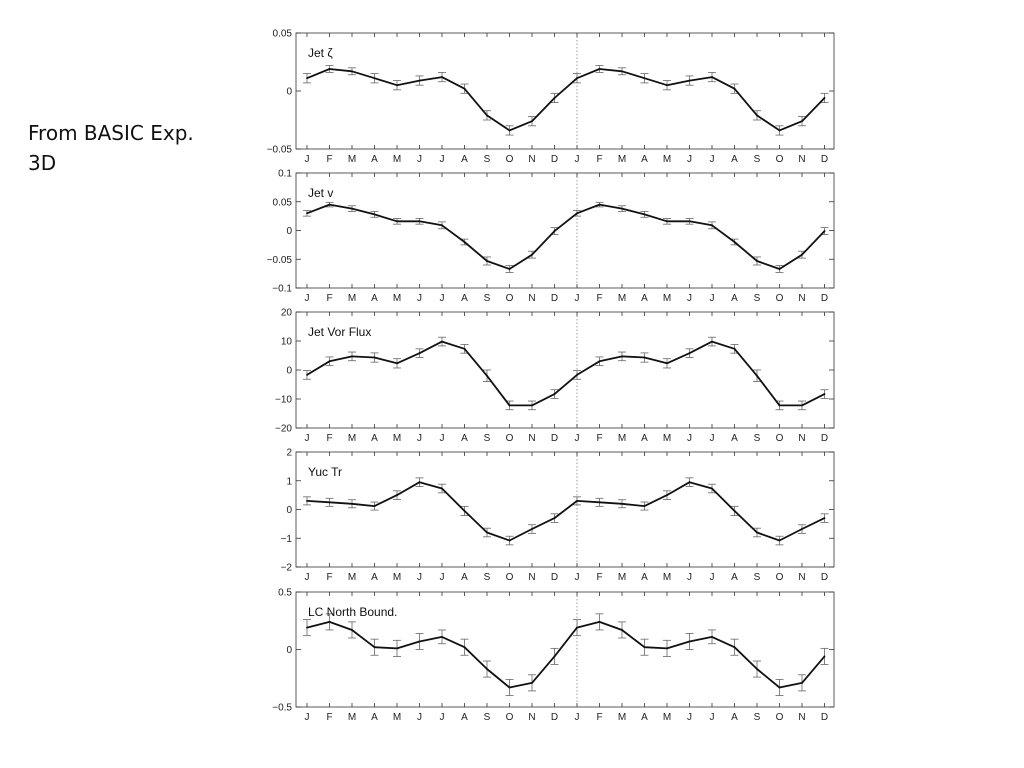  What do you see at coordinates (320, 53) in the screenshot?
I see `panel-title: Jet ζ` at bounding box center [320, 53].